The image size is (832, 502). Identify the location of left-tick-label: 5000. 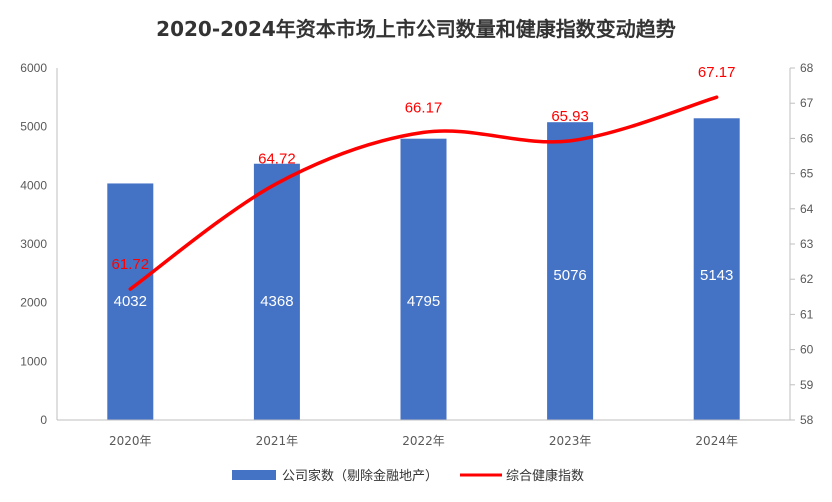
(33, 127).